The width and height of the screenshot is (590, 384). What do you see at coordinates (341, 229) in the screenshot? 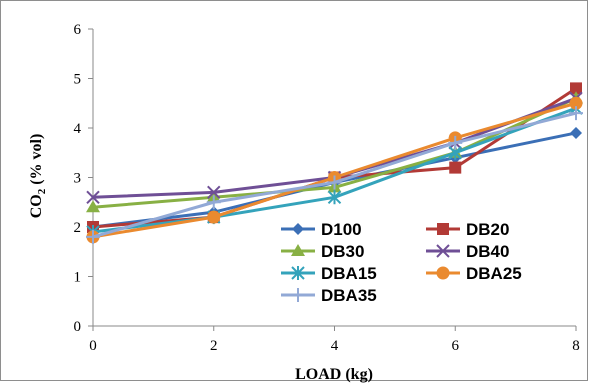
I see `legend-label: D100` at bounding box center [341, 229].